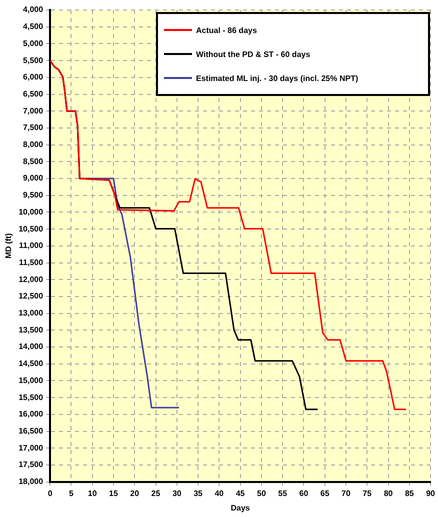 The width and height of the screenshot is (438, 517). Describe the element at coordinates (240, 507) in the screenshot. I see `x-axis-title: Days` at that location.